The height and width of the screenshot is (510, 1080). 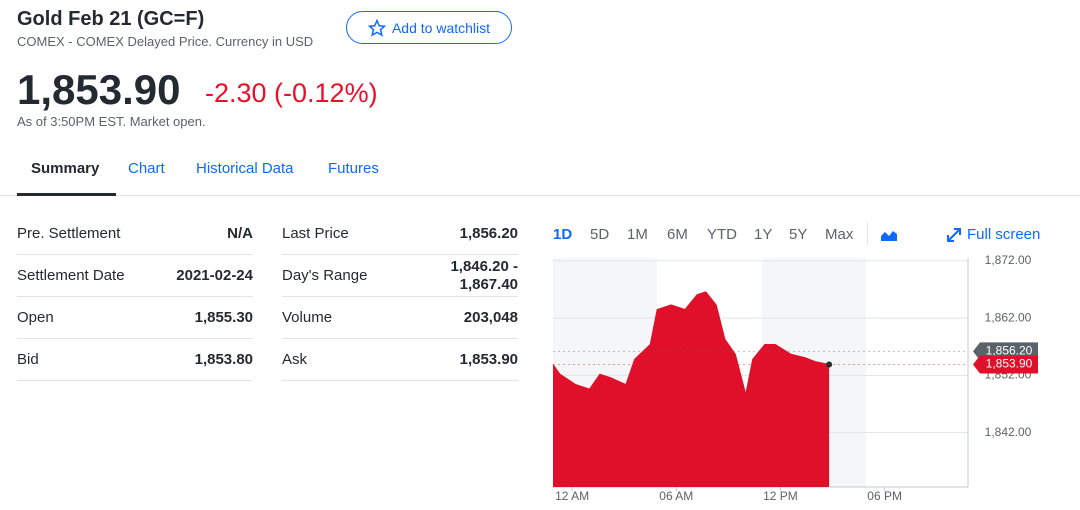 I want to click on price-badge-label: 1,856.20, so click(x=1009, y=350).